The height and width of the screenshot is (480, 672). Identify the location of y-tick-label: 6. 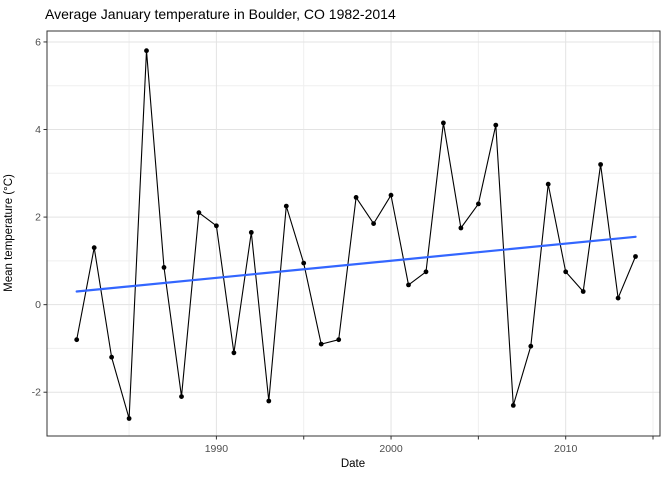
(38, 42).